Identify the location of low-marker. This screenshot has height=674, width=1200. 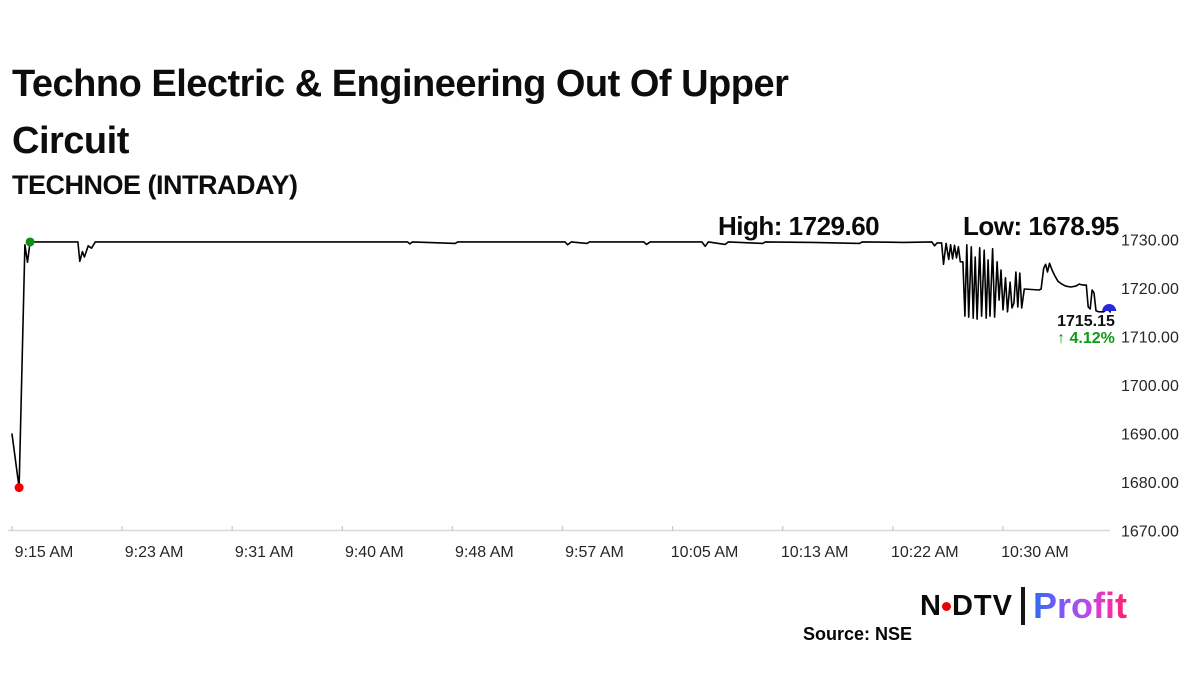
(19, 488).